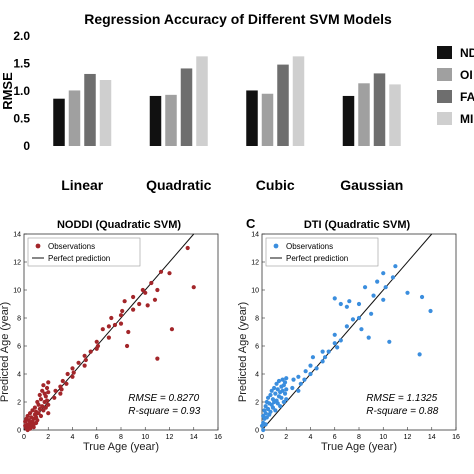  Describe the element at coordinates (38, 246) in the screenshot. I see `legend-observation-marker` at that location.